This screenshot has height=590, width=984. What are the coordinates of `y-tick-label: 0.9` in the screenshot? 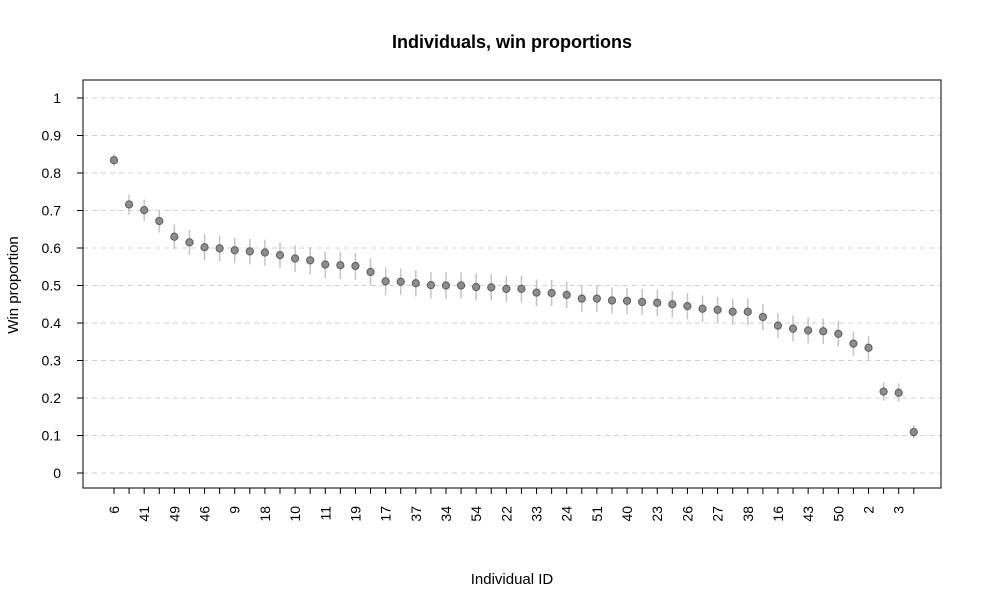 It's located at (52, 136).